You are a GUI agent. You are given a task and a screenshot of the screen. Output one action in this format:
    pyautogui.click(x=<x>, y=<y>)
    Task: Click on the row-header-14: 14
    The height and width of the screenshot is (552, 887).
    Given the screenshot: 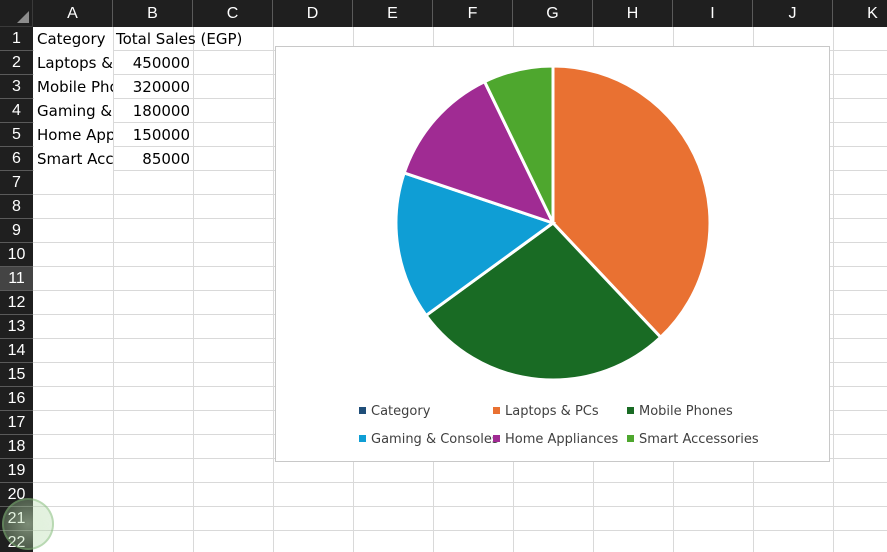 What is the action you would take?
    pyautogui.click(x=16, y=351)
    